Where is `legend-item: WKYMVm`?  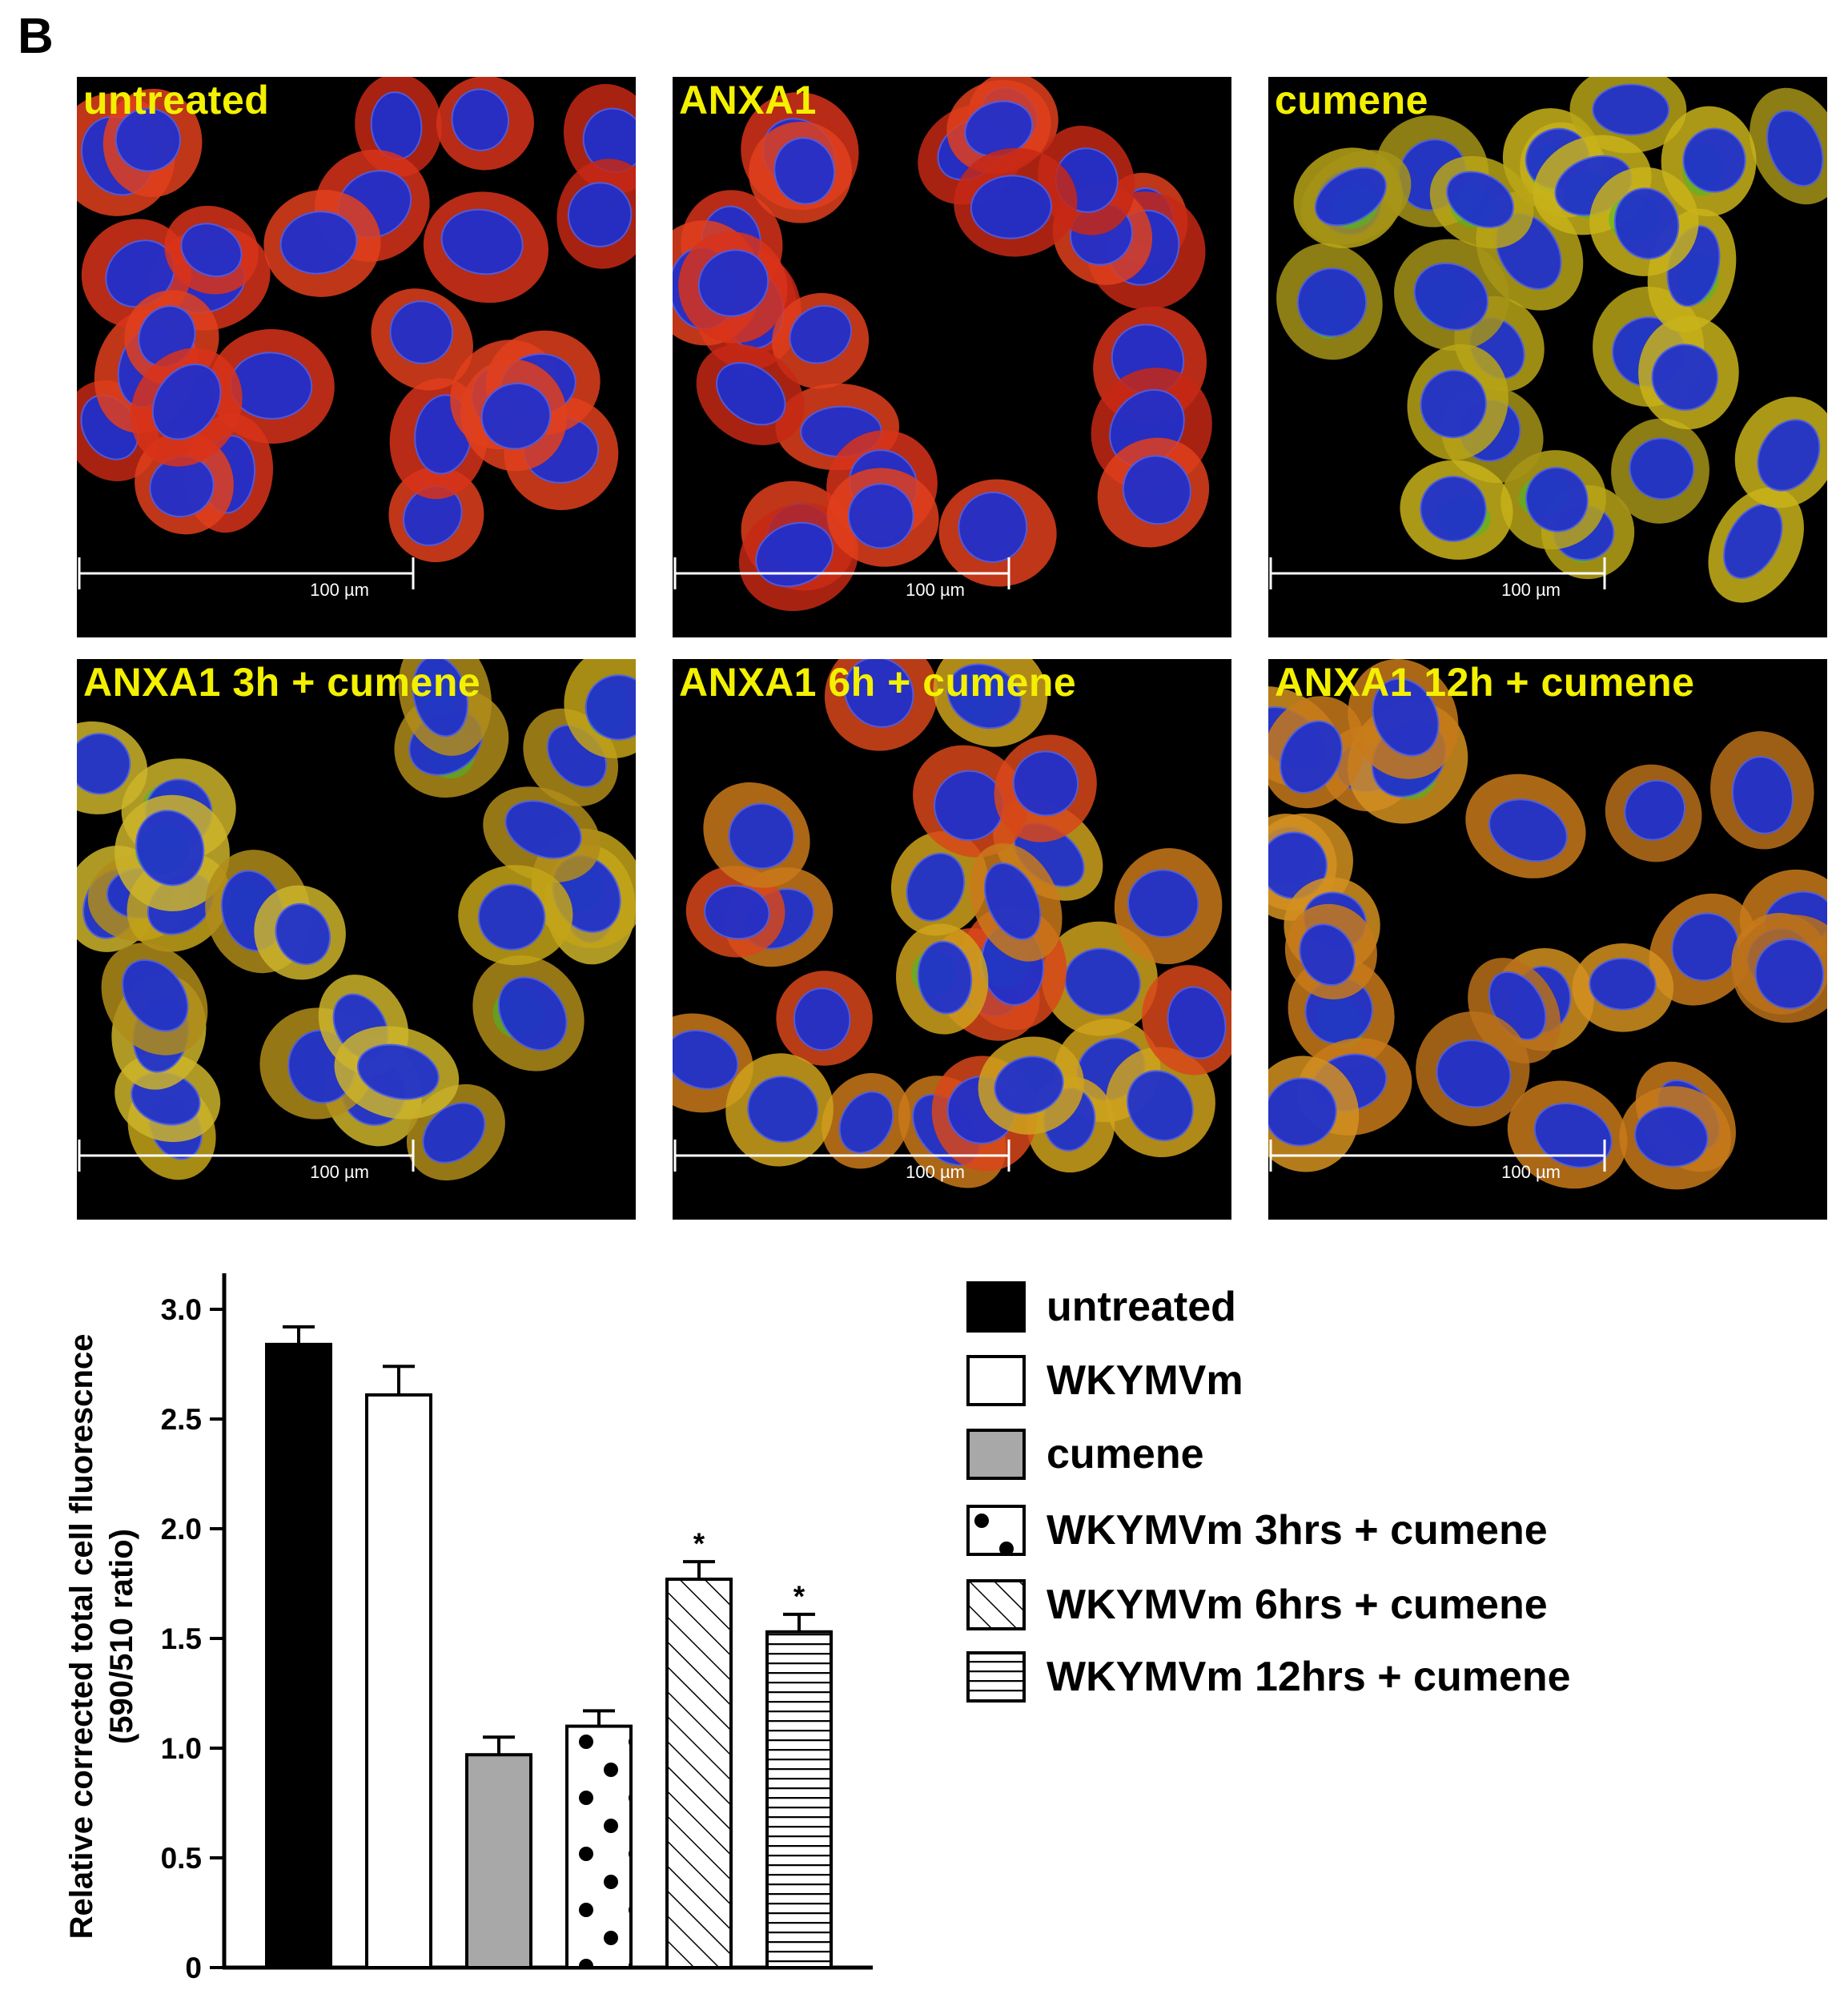
legend-item: WKYMVm is located at coordinates (1326, 1383).